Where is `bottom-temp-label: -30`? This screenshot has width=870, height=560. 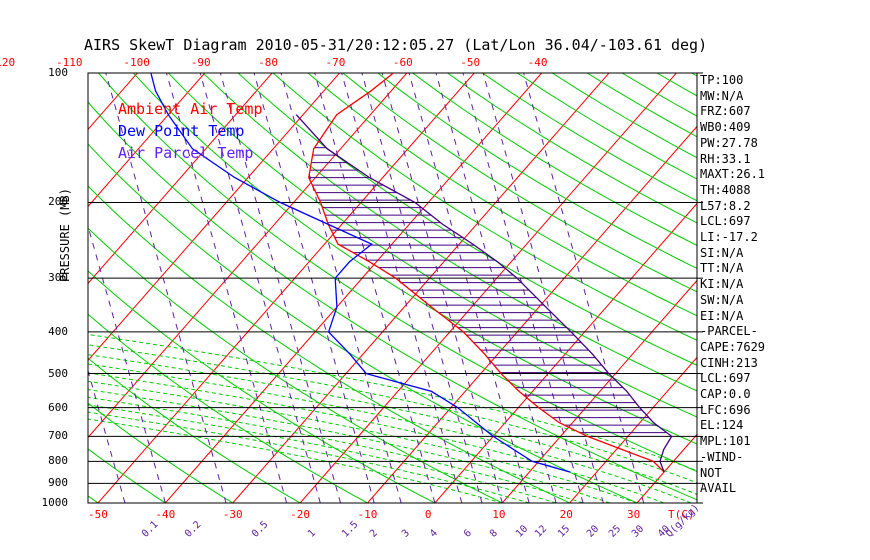 bottom-temp-label: -30 is located at coordinates (232, 514).